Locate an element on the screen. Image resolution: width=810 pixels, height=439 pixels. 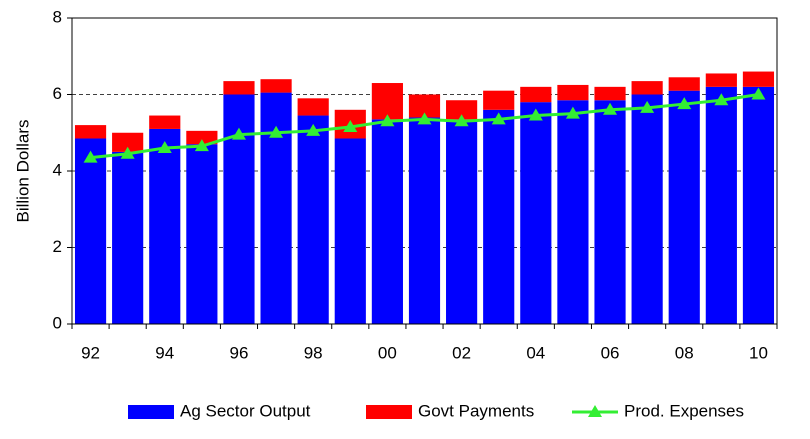
legend-marker is located at coordinates (595, 411).